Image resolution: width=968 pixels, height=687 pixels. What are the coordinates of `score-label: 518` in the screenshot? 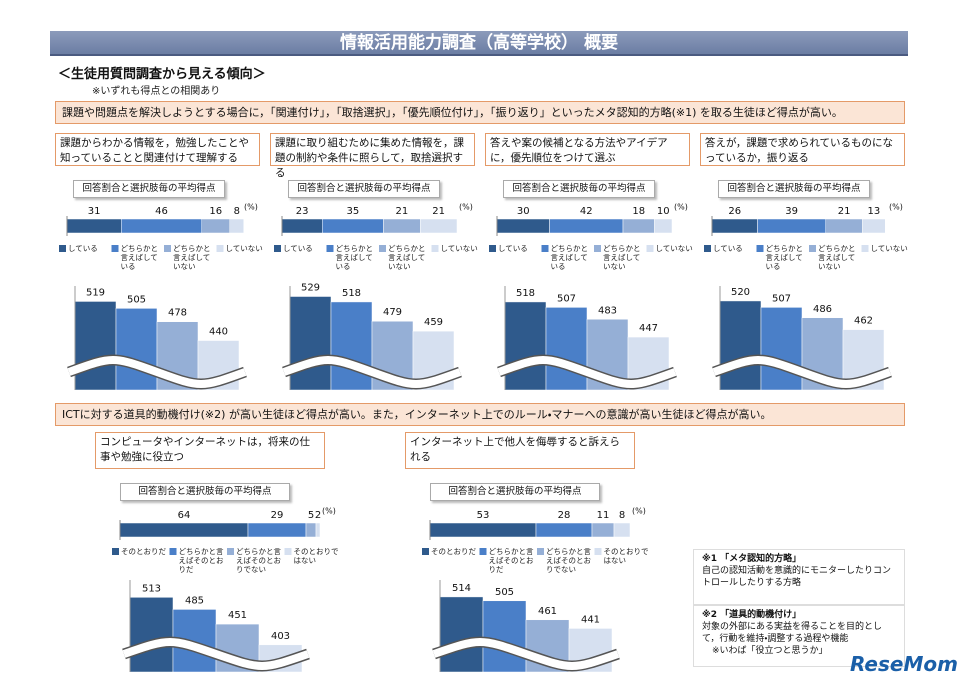 It's located at (351, 293).